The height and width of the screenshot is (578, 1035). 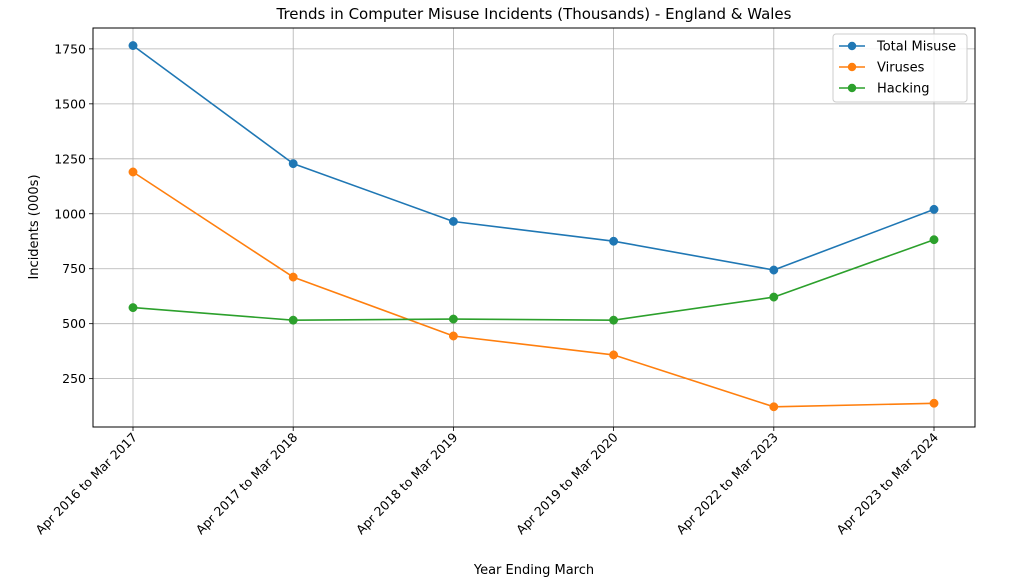 I want to click on legend: Total Misuse Viruses Hacking, so click(x=900, y=68).